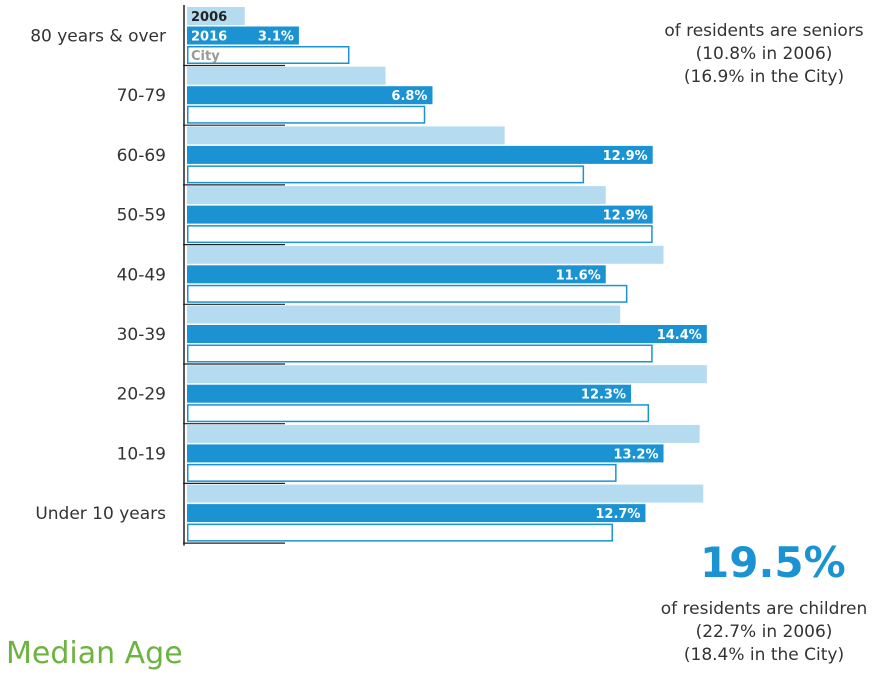  Describe the element at coordinates (764, 655) in the screenshot. I see `children-note-line3: (18.4% in the City)` at that location.